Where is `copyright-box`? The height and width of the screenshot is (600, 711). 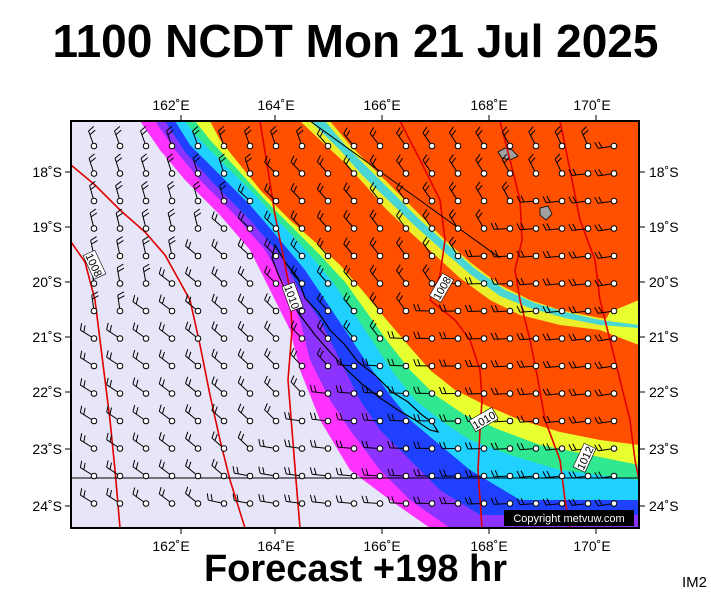
copyright-box is located at coordinates (569, 518).